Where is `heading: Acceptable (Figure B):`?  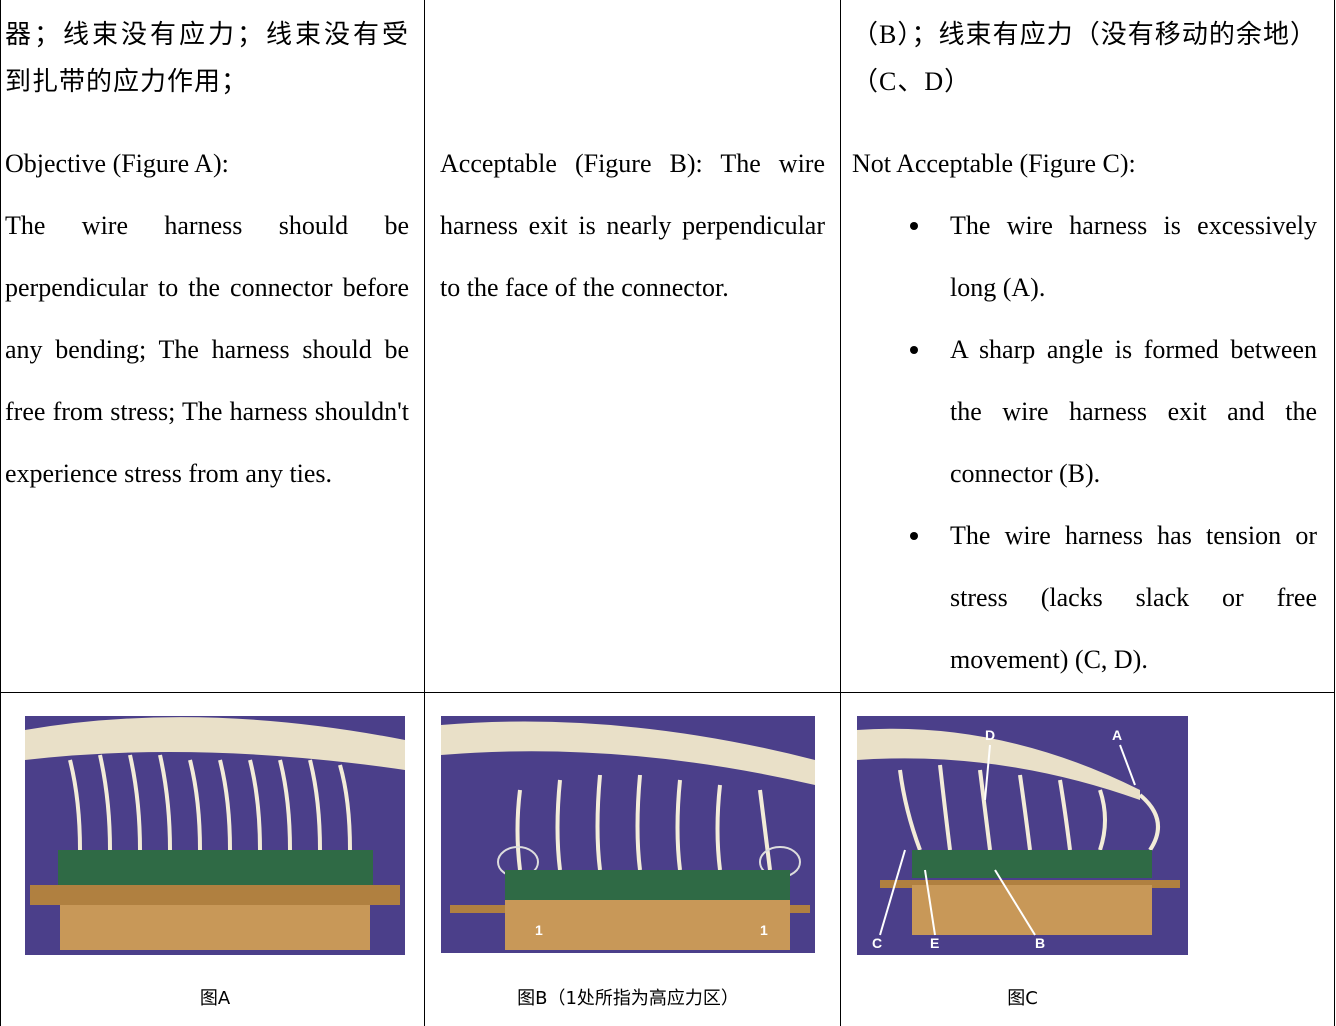
heading: Acceptable (Figure B): is located at coordinates (571, 163).